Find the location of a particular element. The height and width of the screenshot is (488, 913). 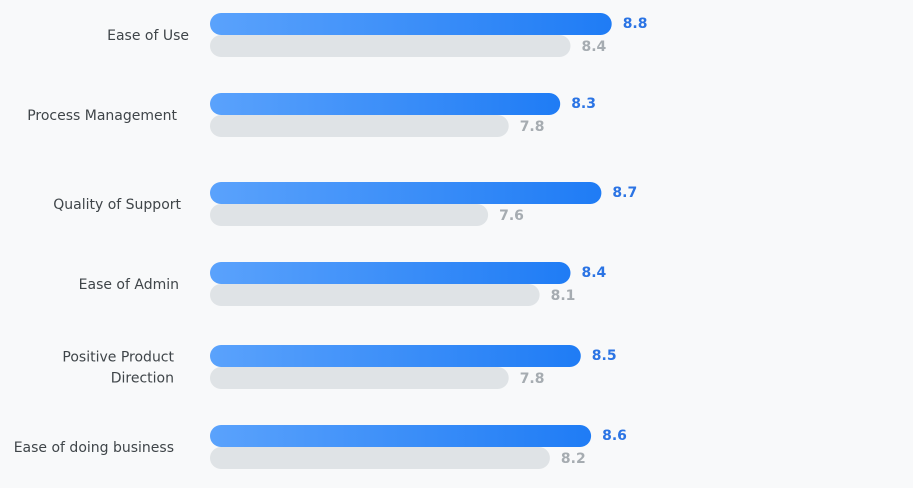

value-label-primary: 8.3 is located at coordinates (583, 104).